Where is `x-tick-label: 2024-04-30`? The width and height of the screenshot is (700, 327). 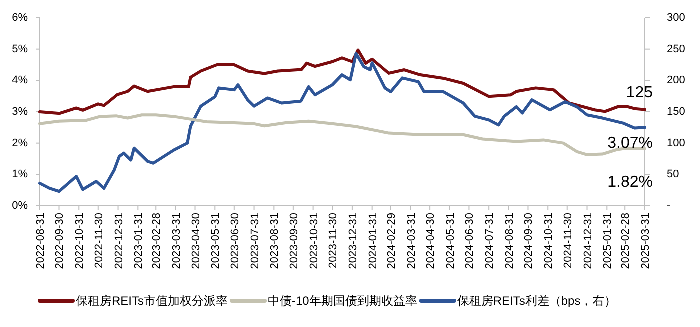
x-tick-label: 2024-04-30 is located at coordinates (431, 241).